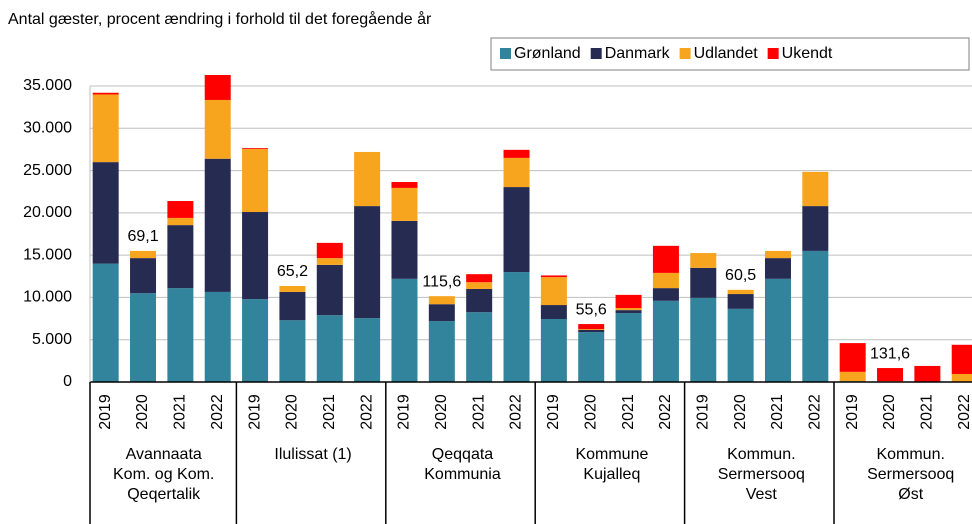 Image resolution: width=972 pixels, height=524 pixels. What do you see at coordinates (441, 281) in the screenshot?
I see `annotation: 115,6` at bounding box center [441, 281].